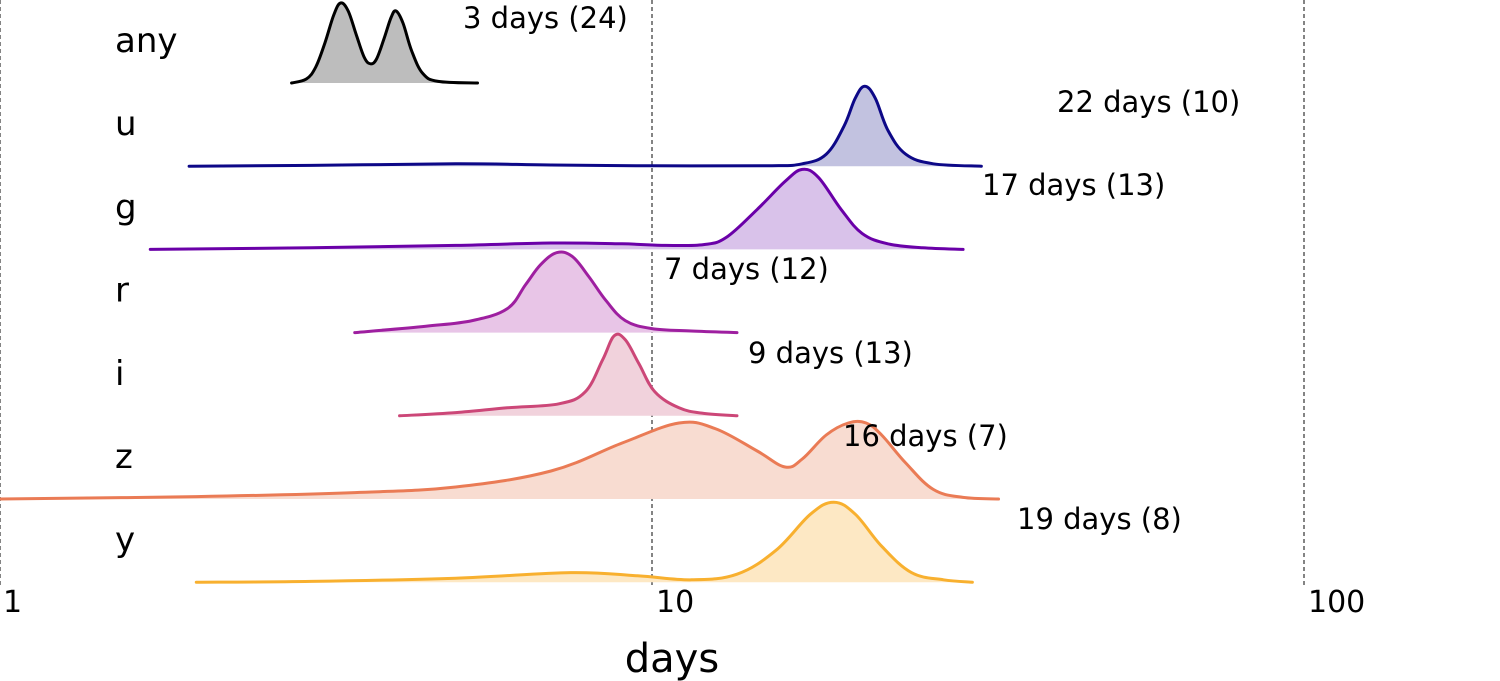 The width and height of the screenshot is (1500, 681). Describe the element at coordinates (925, 436) in the screenshot. I see `row-annotation-z: 16 days (7)` at that location.